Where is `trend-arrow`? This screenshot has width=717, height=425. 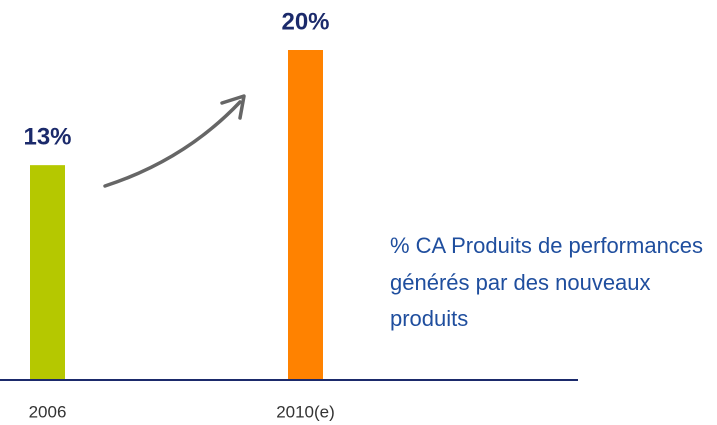 trend-arrow is located at coordinates (172, 144).